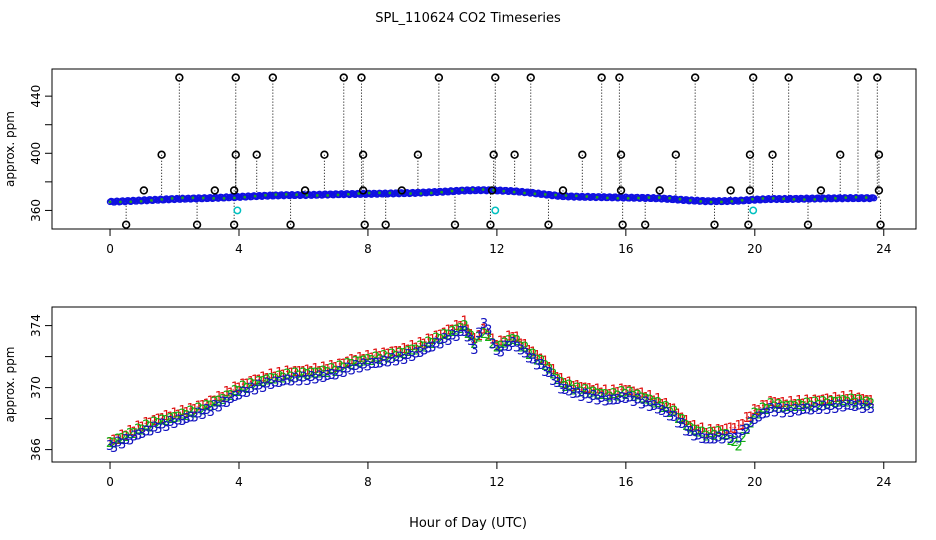  What do you see at coordinates (496, 482) in the screenshot?
I see `x-tick-label: 12` at bounding box center [496, 482].